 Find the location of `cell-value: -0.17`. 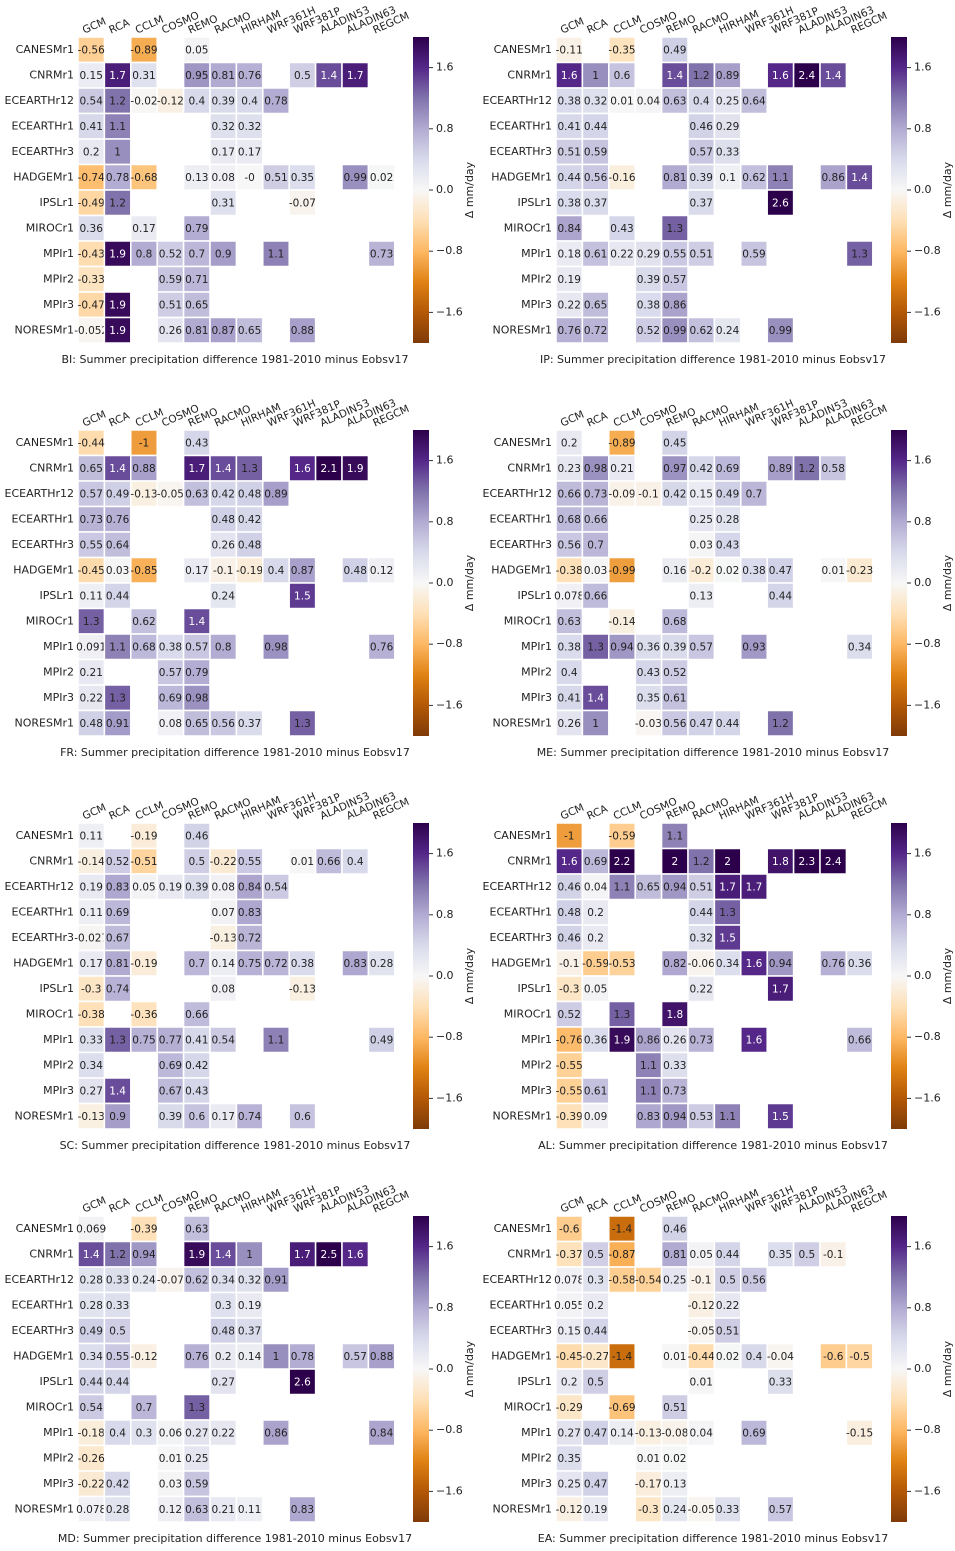

cell-value: -0.17 is located at coordinates (648, 1484).